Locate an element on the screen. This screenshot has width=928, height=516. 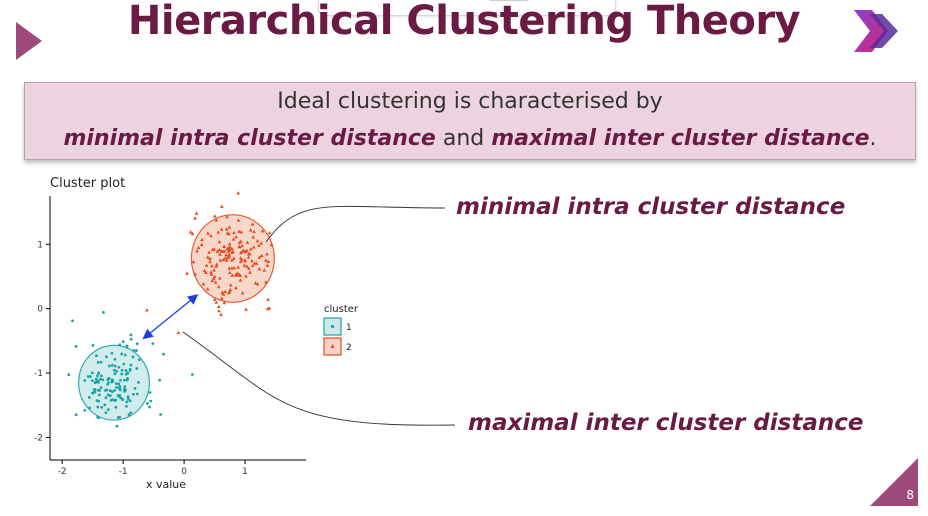
y-tick-label: -2 is located at coordinates (38, 438).